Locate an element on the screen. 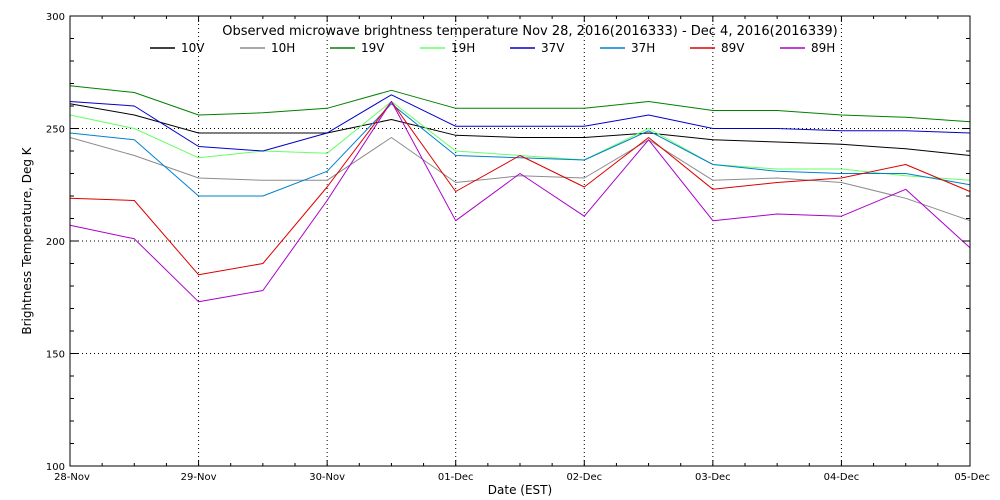 This screenshot has height=500, width=1000. legend-label: 19V is located at coordinates (373, 48).